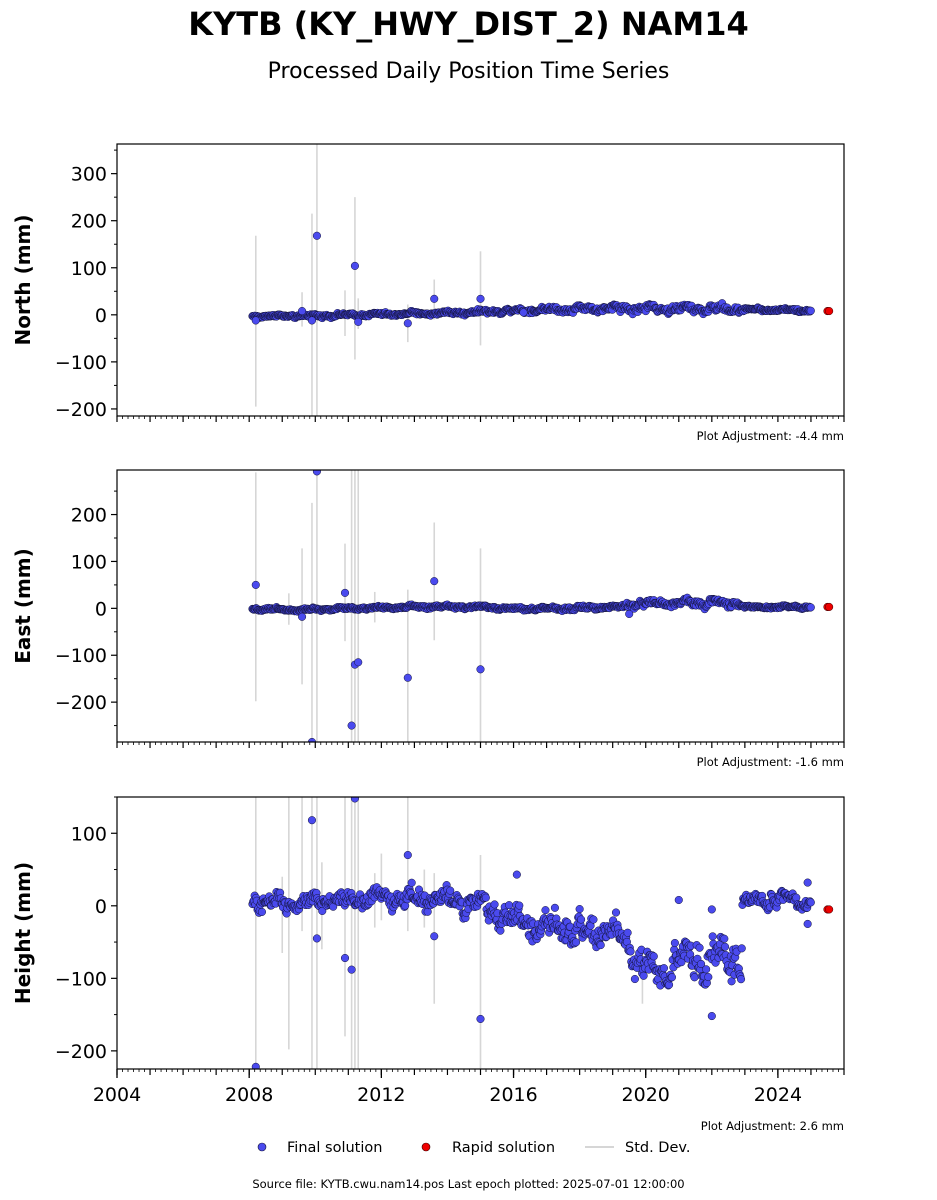  What do you see at coordinates (249, 1095) in the screenshot?
I see `x-tick-label: 2008` at bounding box center [249, 1095].